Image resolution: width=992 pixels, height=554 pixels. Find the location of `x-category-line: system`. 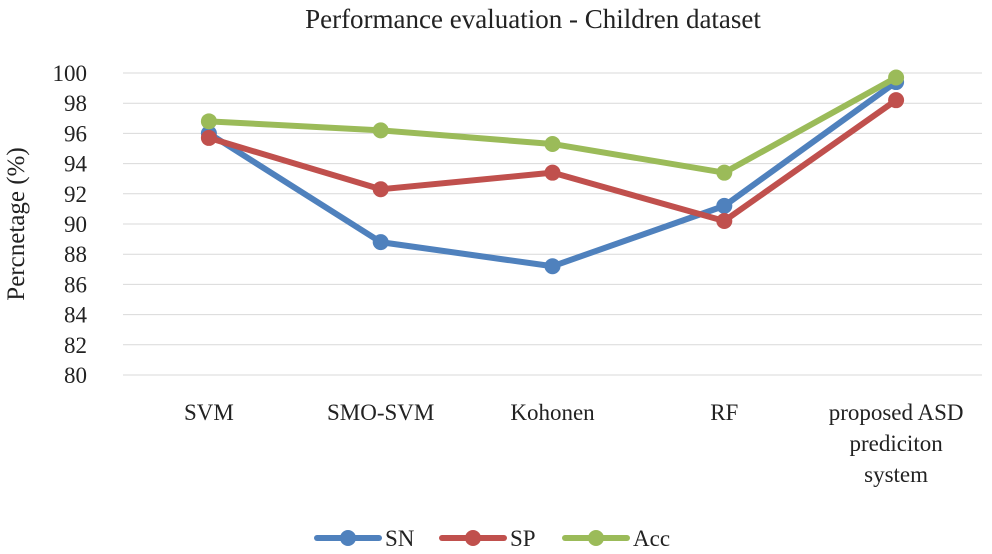

x-category-line: system is located at coordinates (896, 474).